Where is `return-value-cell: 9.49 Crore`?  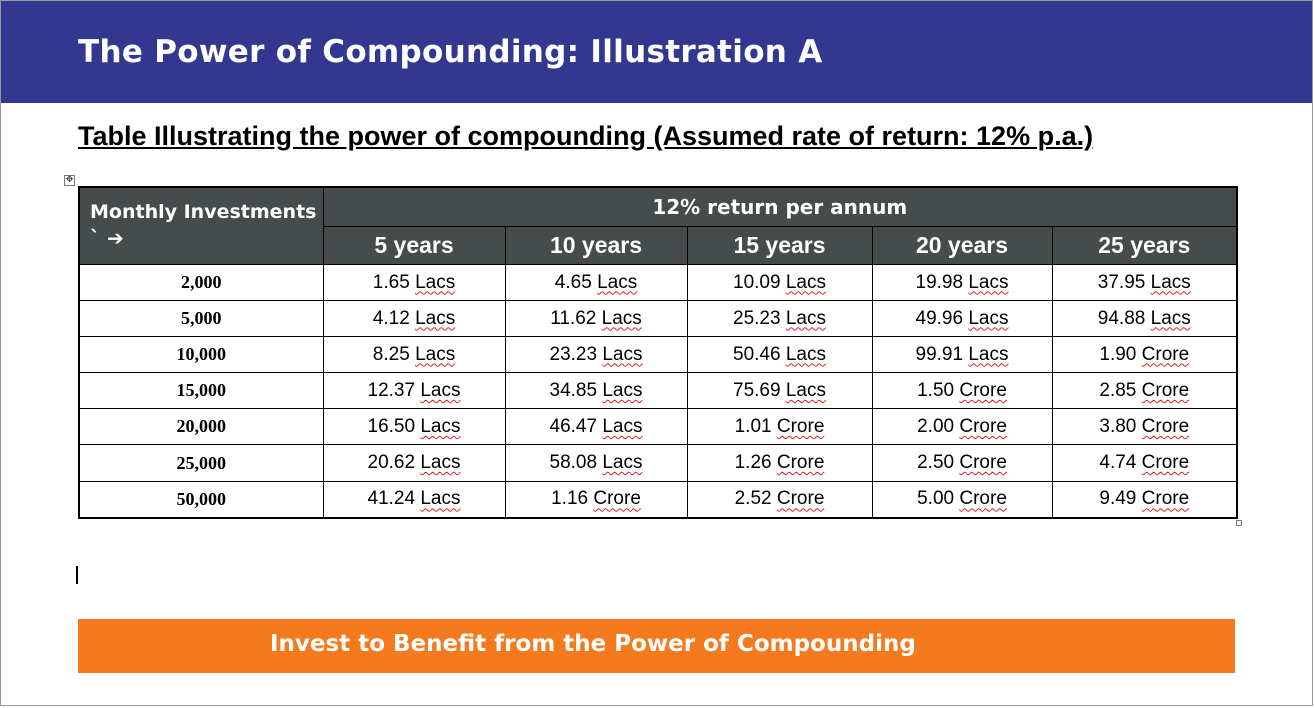
return-value-cell: 9.49 Crore is located at coordinates (1144, 499).